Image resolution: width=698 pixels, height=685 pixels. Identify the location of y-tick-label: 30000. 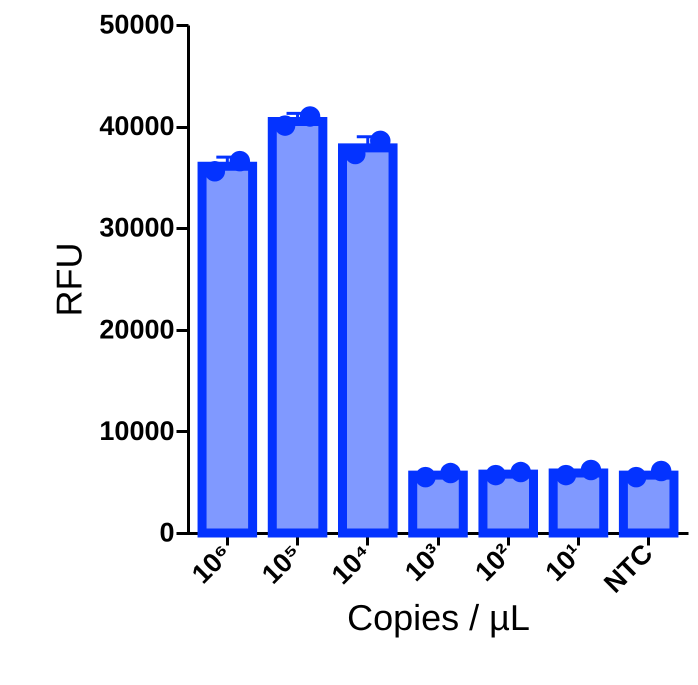
(136, 227).